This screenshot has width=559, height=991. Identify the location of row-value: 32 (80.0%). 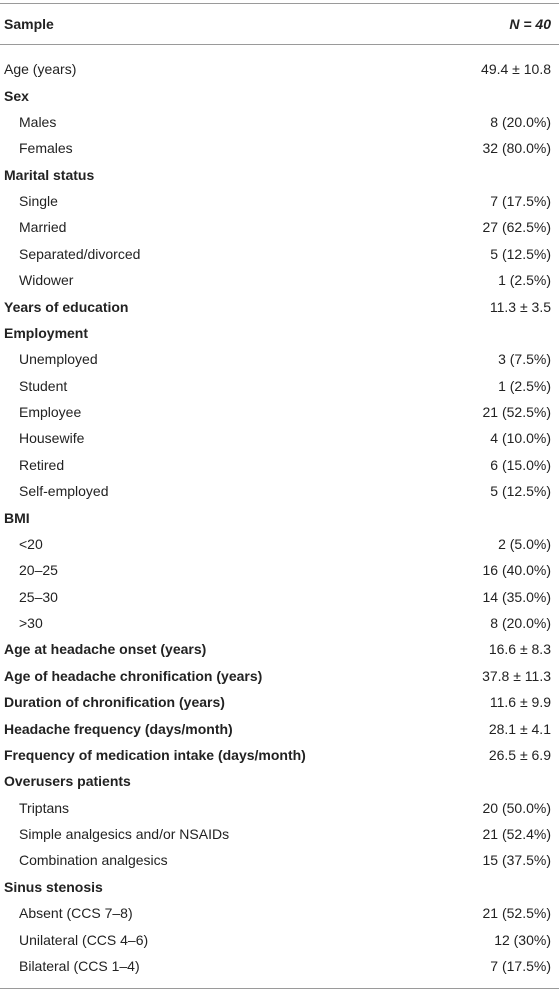
(516, 148).